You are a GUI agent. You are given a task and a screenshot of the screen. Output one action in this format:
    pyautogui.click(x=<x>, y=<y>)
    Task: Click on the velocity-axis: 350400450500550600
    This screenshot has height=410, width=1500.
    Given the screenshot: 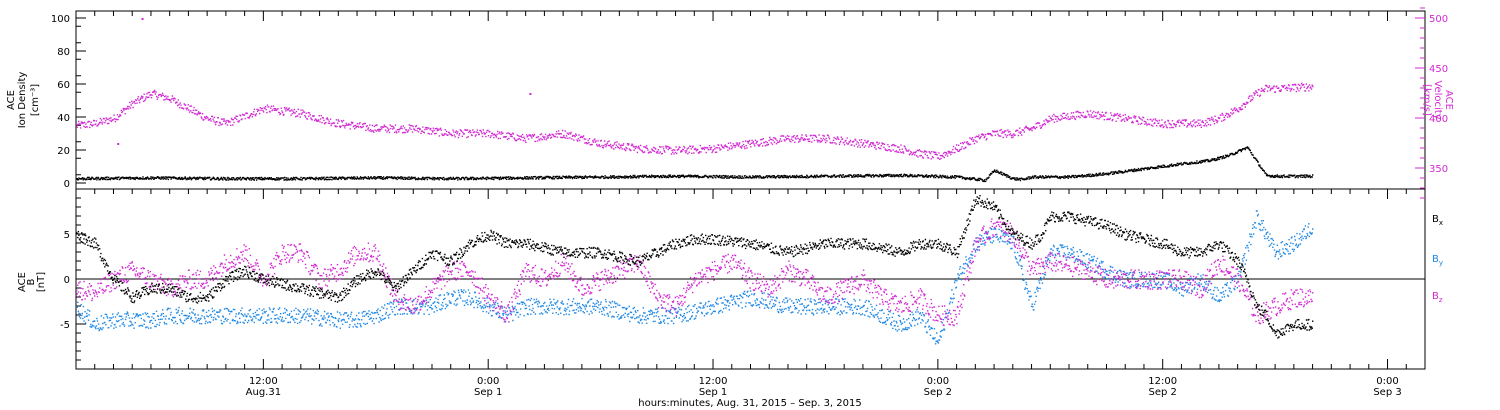 What is the action you would take?
    pyautogui.click(x=1431, y=103)
    